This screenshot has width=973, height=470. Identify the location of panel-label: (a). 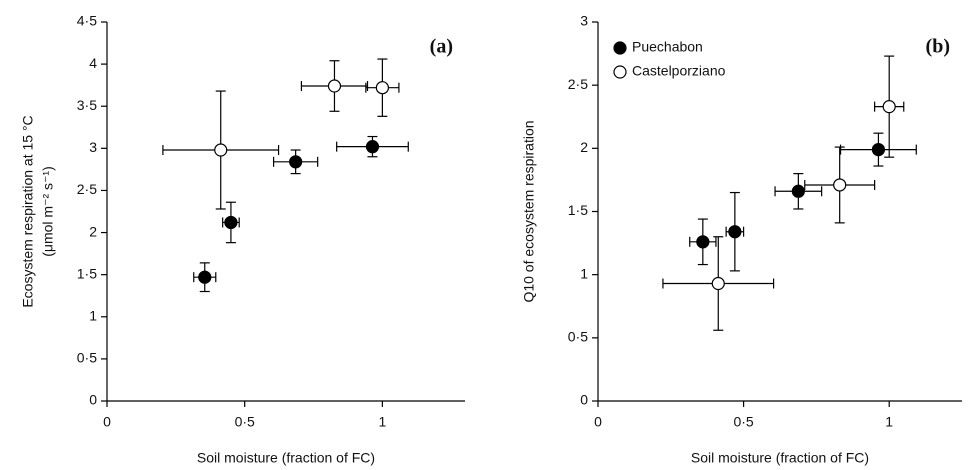
(441, 47).